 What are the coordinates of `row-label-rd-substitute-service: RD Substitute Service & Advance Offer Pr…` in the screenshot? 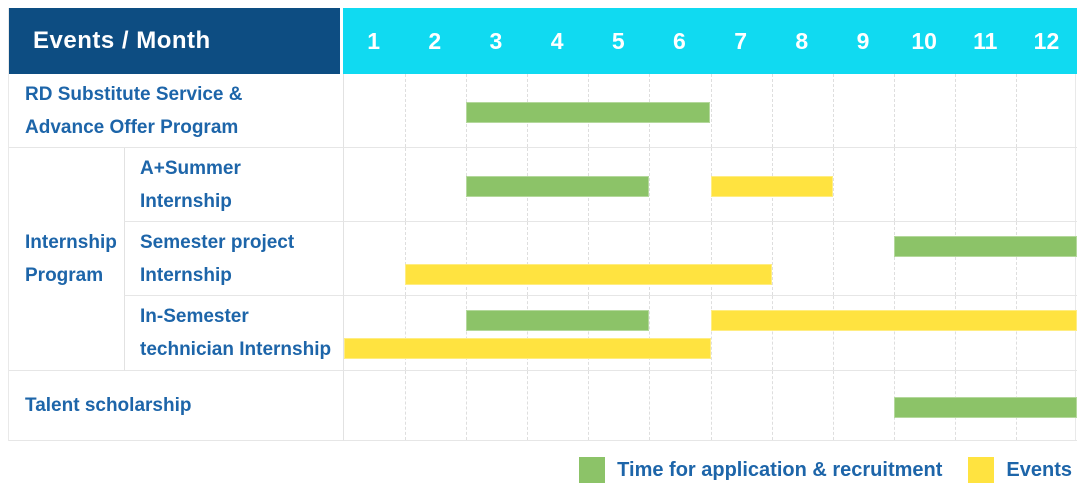 It's located at (176, 111).